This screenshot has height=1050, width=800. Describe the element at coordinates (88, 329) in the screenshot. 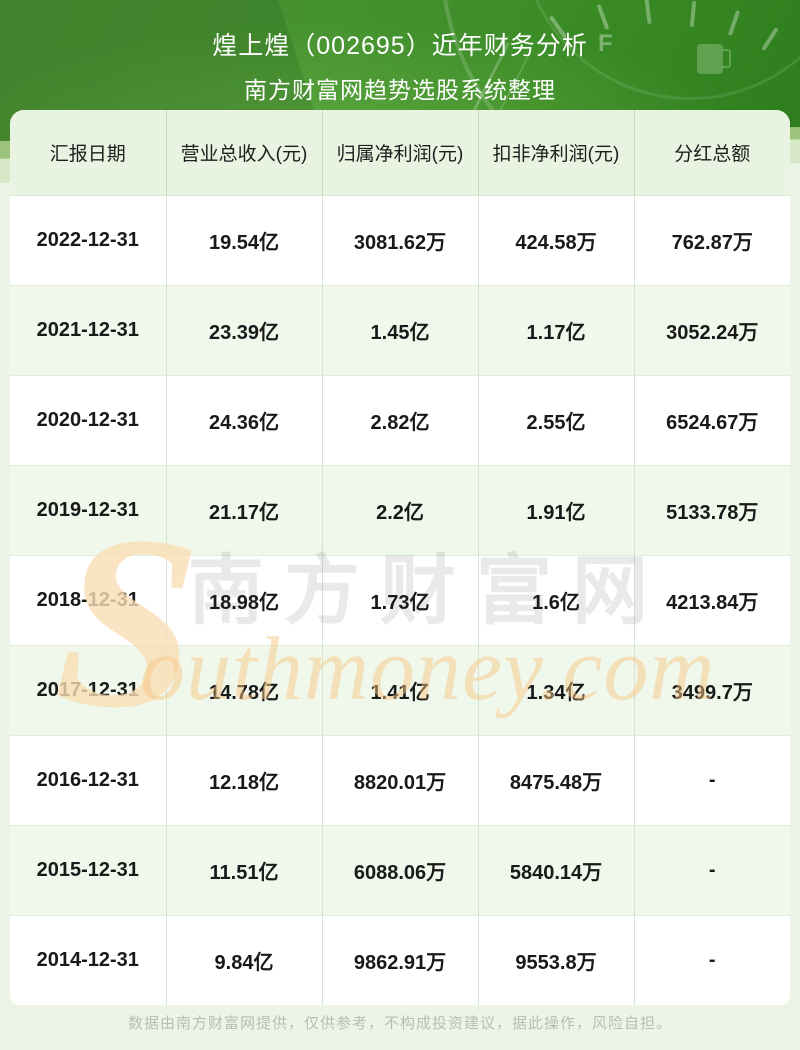

I see `report-date-cell: 2021-12-31` at that location.